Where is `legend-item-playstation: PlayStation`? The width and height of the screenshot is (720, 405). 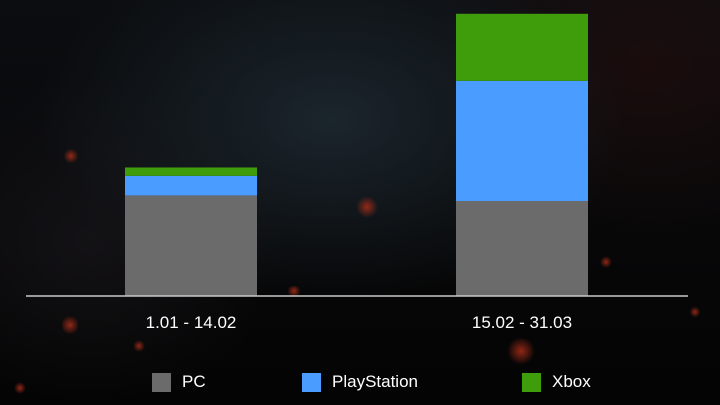 legend-item-playstation: PlayStation is located at coordinates (360, 382).